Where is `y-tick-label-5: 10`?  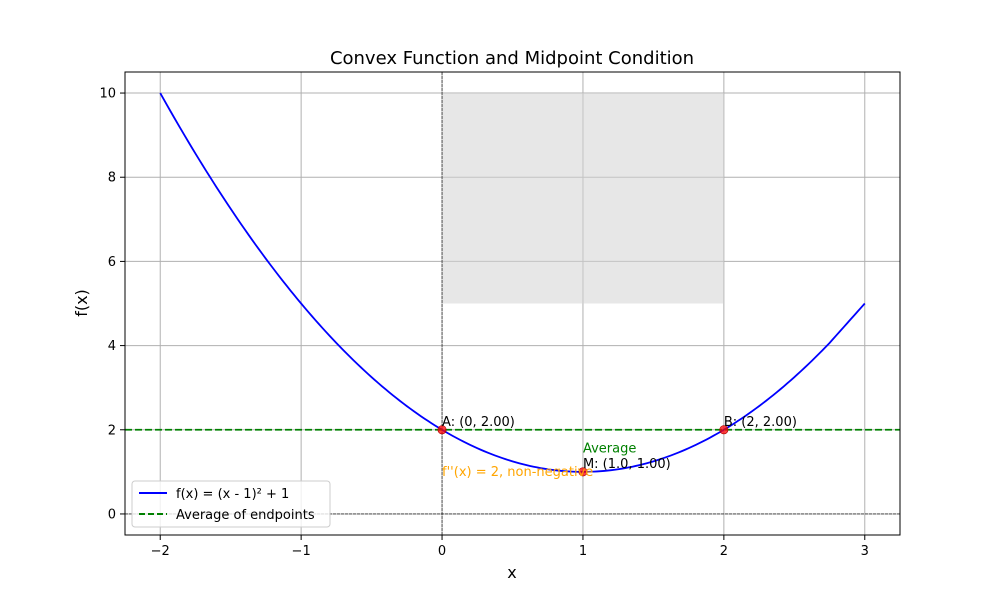
y-tick-label-5: 10 is located at coordinates (107, 94).